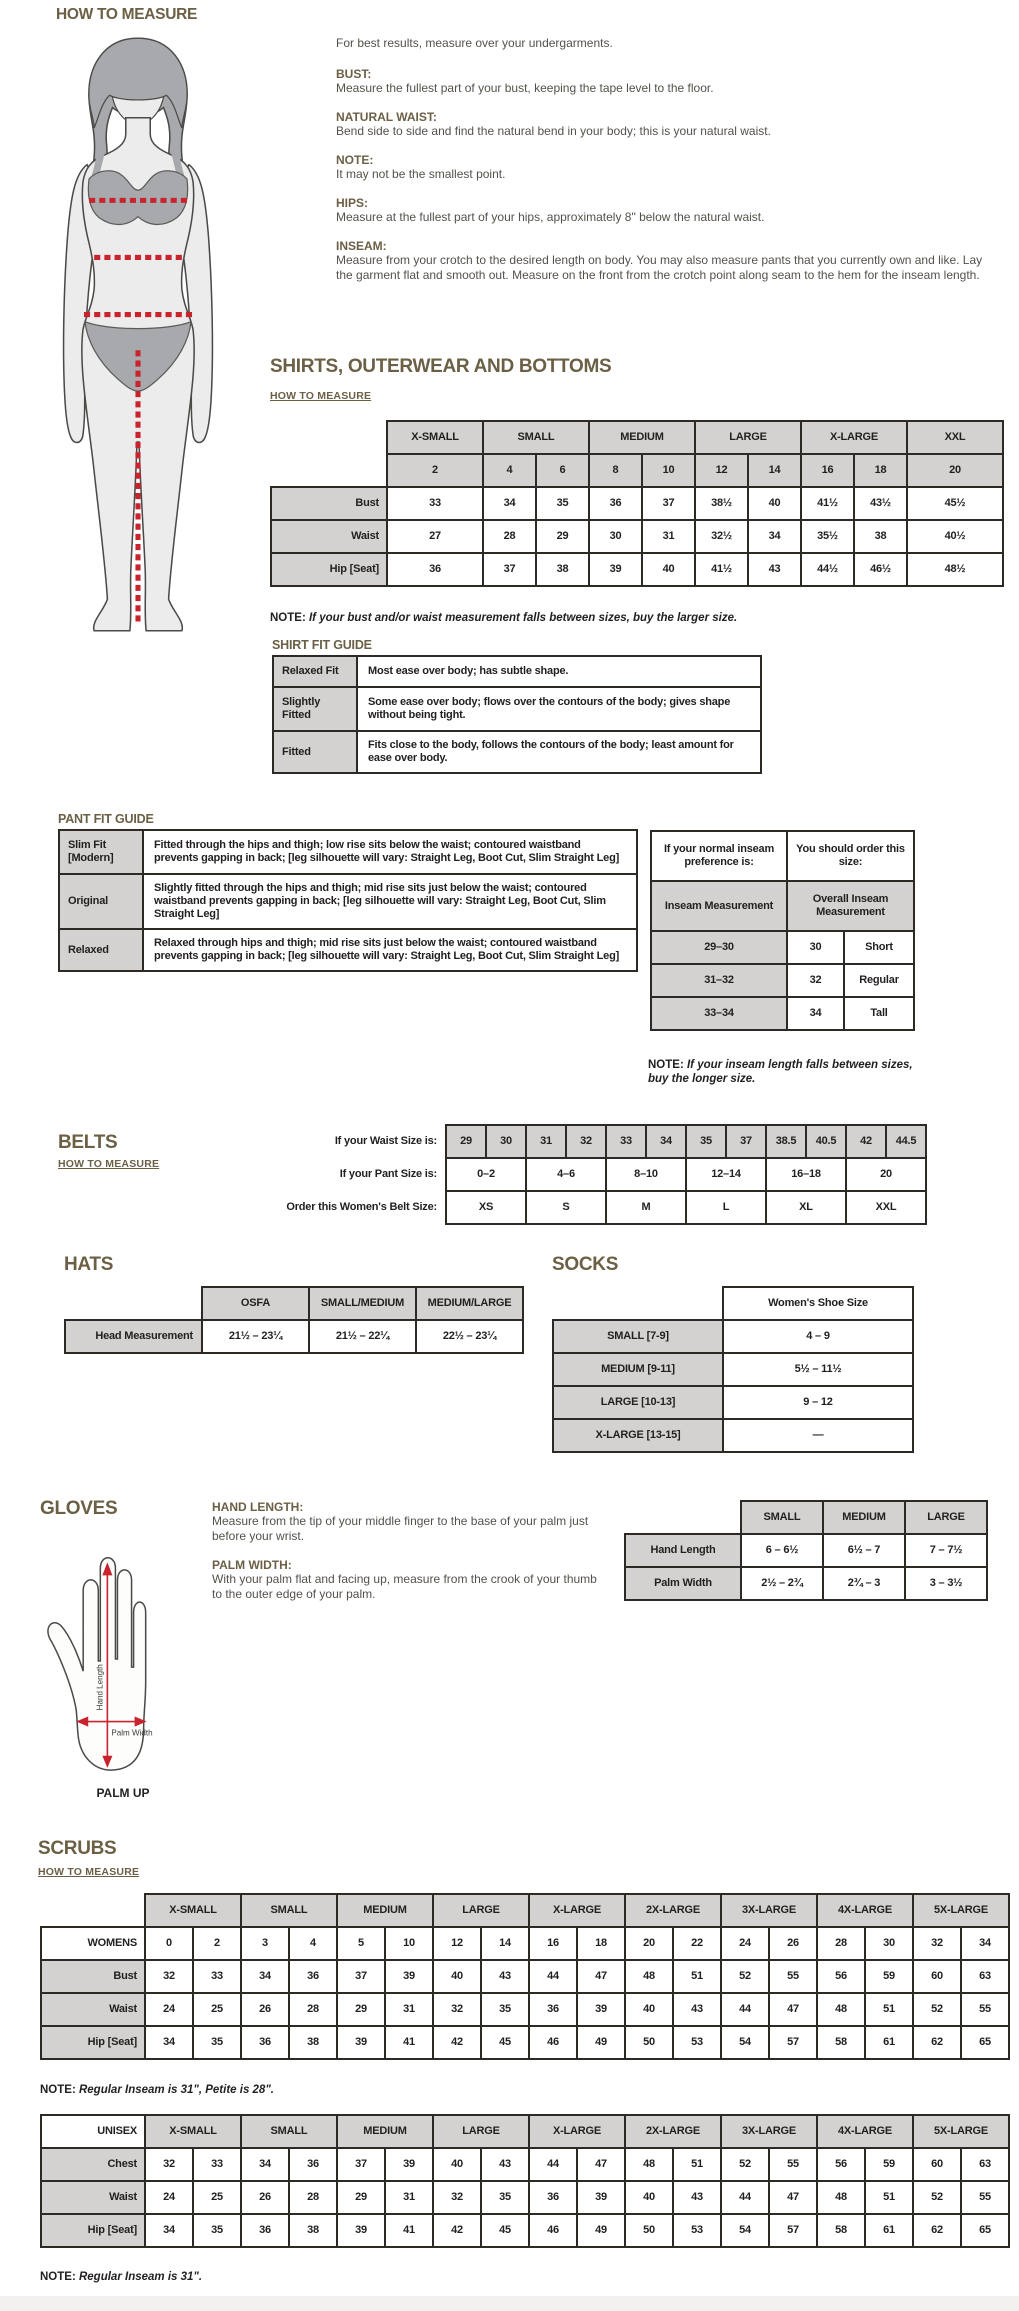 Image resolution: width=1019 pixels, height=2311 pixels. Describe the element at coordinates (361, 1207) in the screenshot. I see `belts-beltsize-label: Order this Women's Belt Size:` at that location.